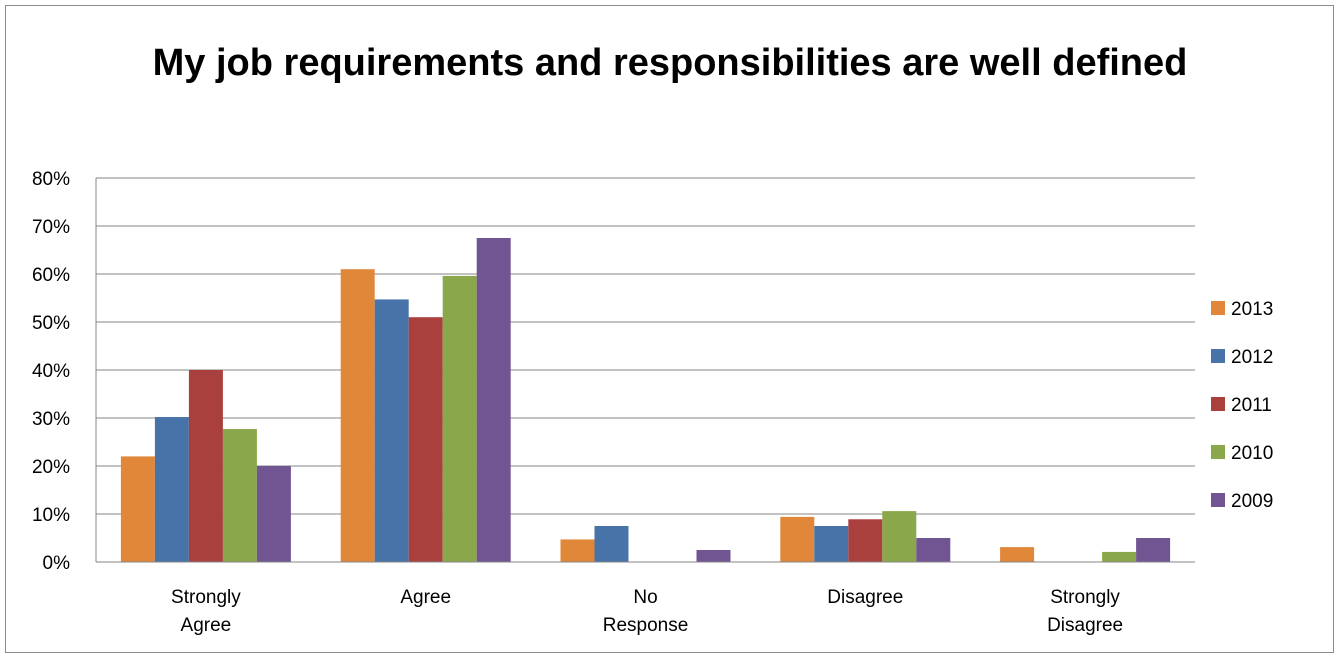  I want to click on y-tick-label: 40%, so click(51, 371).